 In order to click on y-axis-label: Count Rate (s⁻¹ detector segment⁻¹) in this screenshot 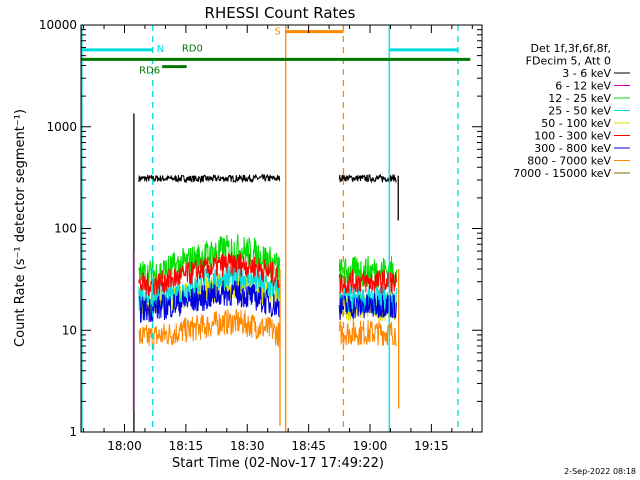, I will do `click(20, 228)`.